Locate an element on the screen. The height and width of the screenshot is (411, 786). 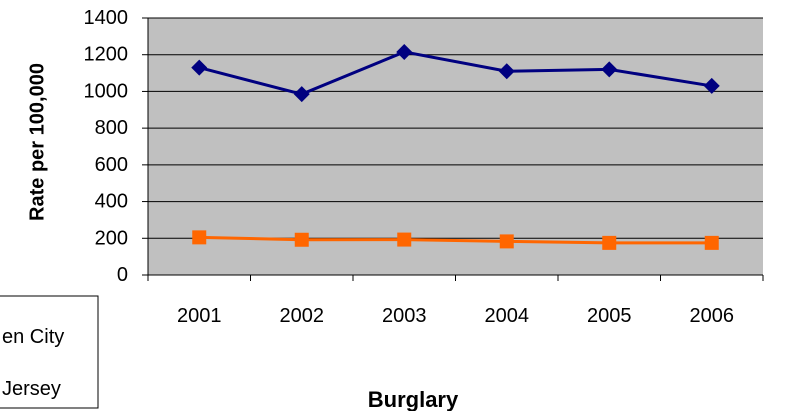
x-tick-label-2004: 2004 is located at coordinates (507, 316).